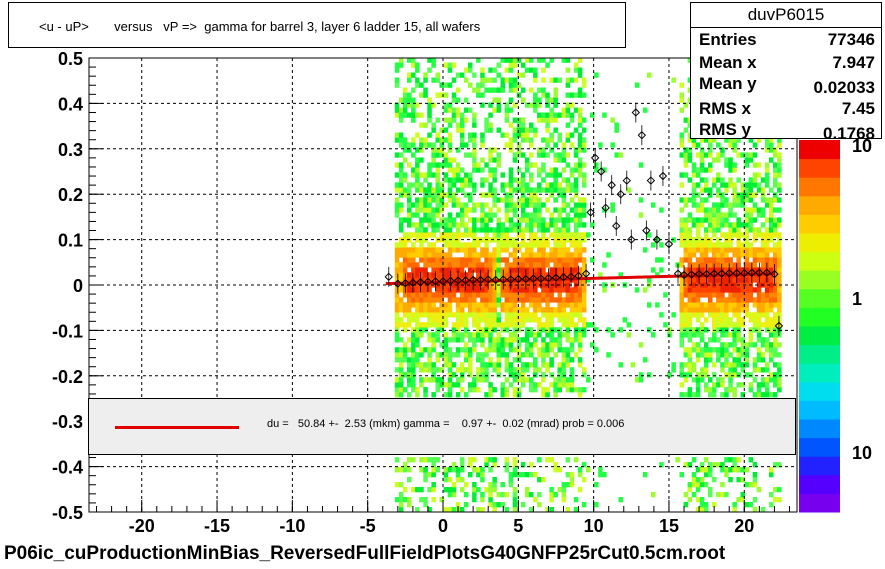 The height and width of the screenshot is (569, 885). Describe the element at coordinates (787, 41) in the screenshot. I see `stats-row-entries: Entries 77346` at that location.